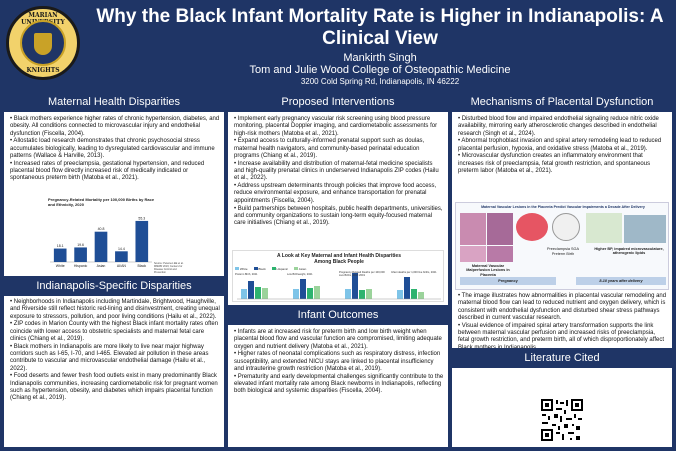  Describe the element at coordinates (562, 102) in the screenshot. I see `section-heading-mechanisms: Mechanisms of Placental Dysfunction` at that location.